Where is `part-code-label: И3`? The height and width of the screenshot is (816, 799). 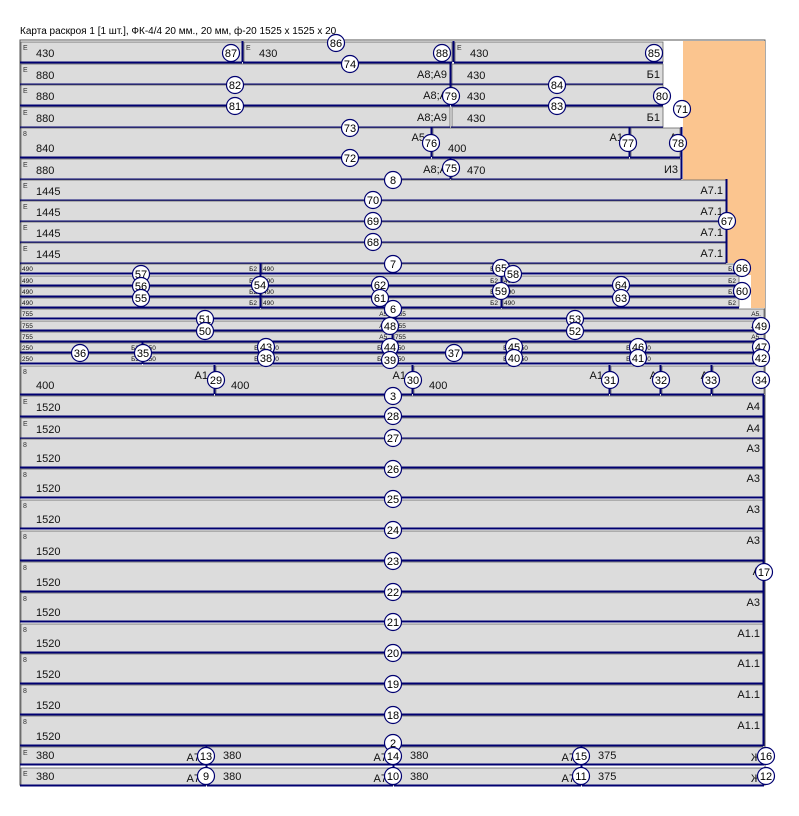 part-code-label: И3 is located at coordinates (671, 170).